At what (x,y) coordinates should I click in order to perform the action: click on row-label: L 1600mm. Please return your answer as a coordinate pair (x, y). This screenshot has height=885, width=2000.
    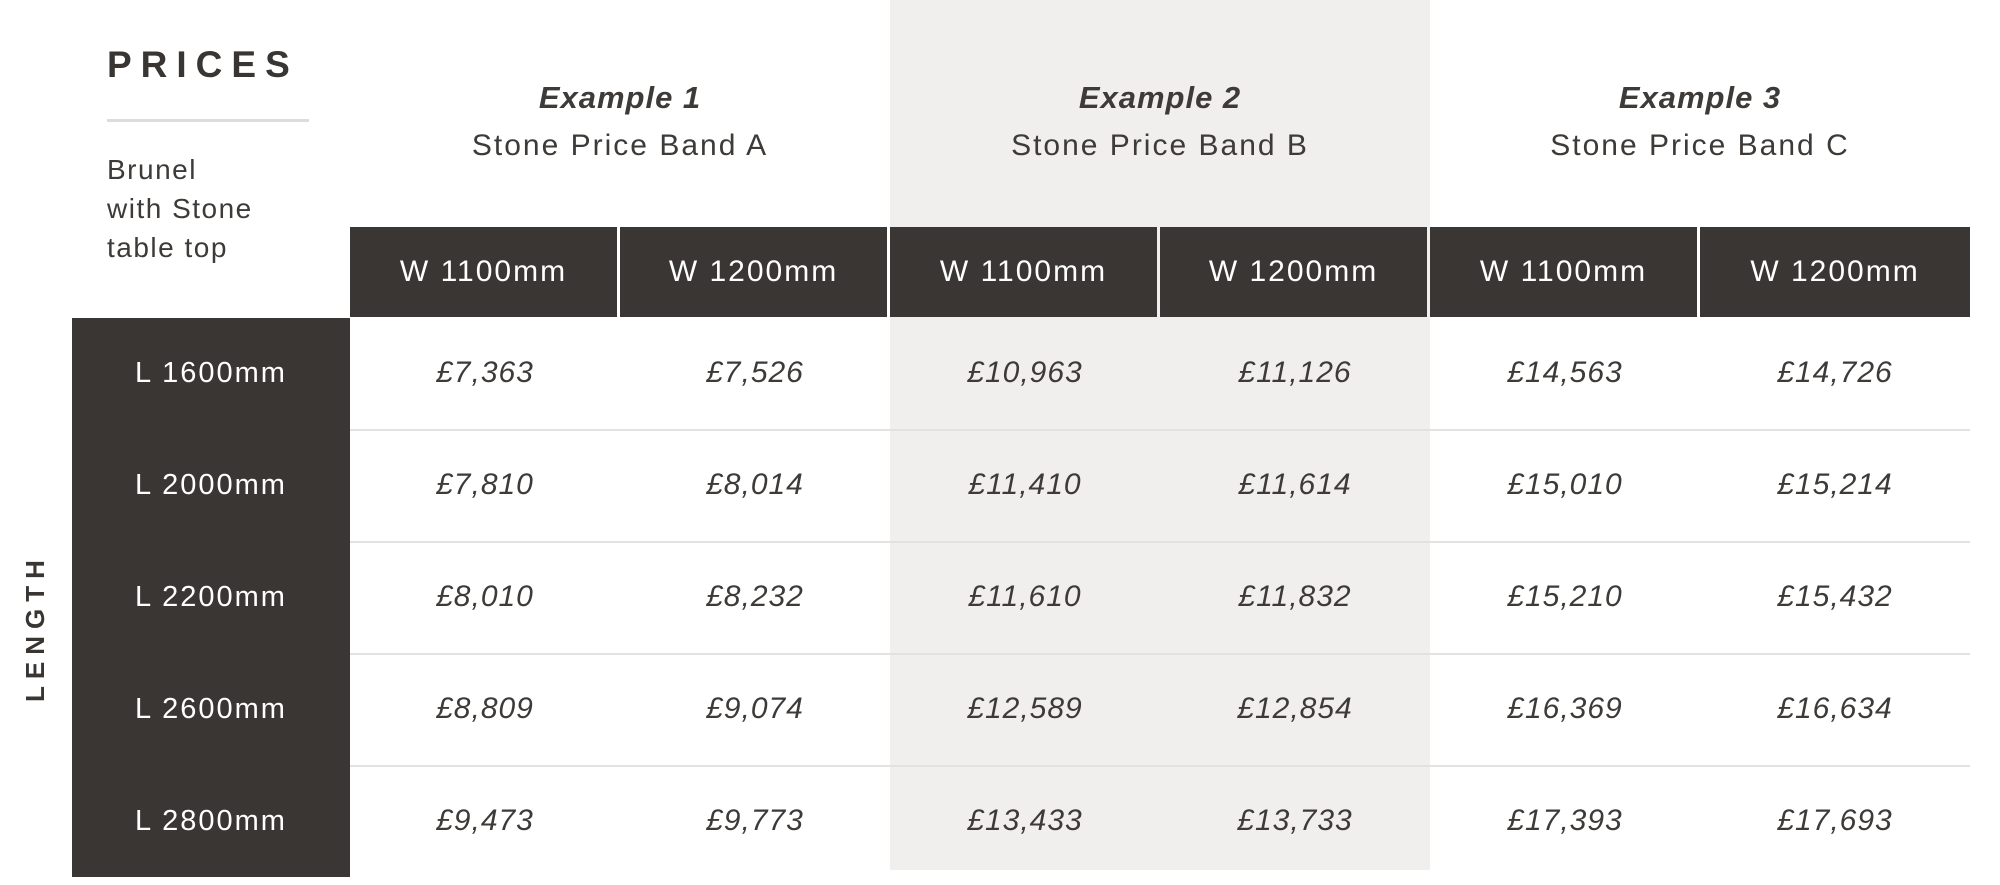
    Looking at the image, I should click on (211, 372).